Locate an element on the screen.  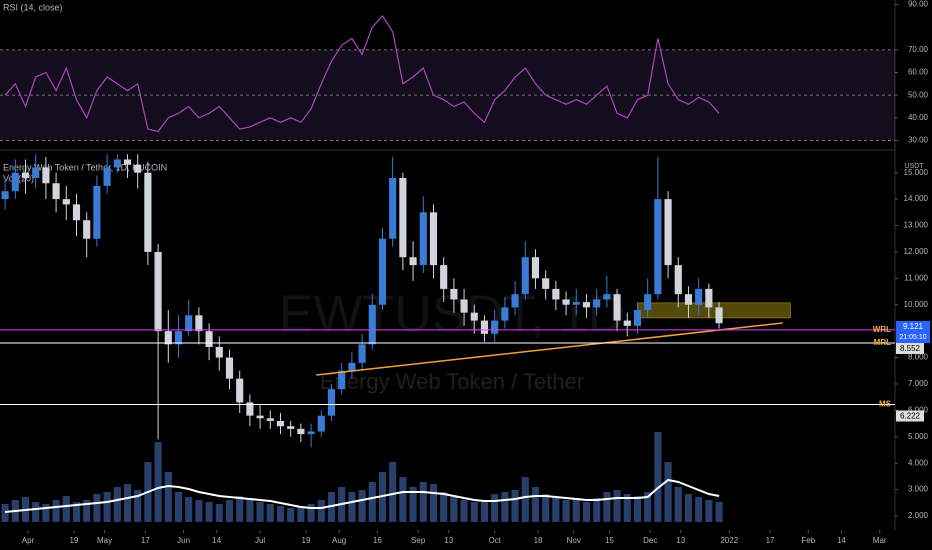
trendline is located at coordinates (549, 349).